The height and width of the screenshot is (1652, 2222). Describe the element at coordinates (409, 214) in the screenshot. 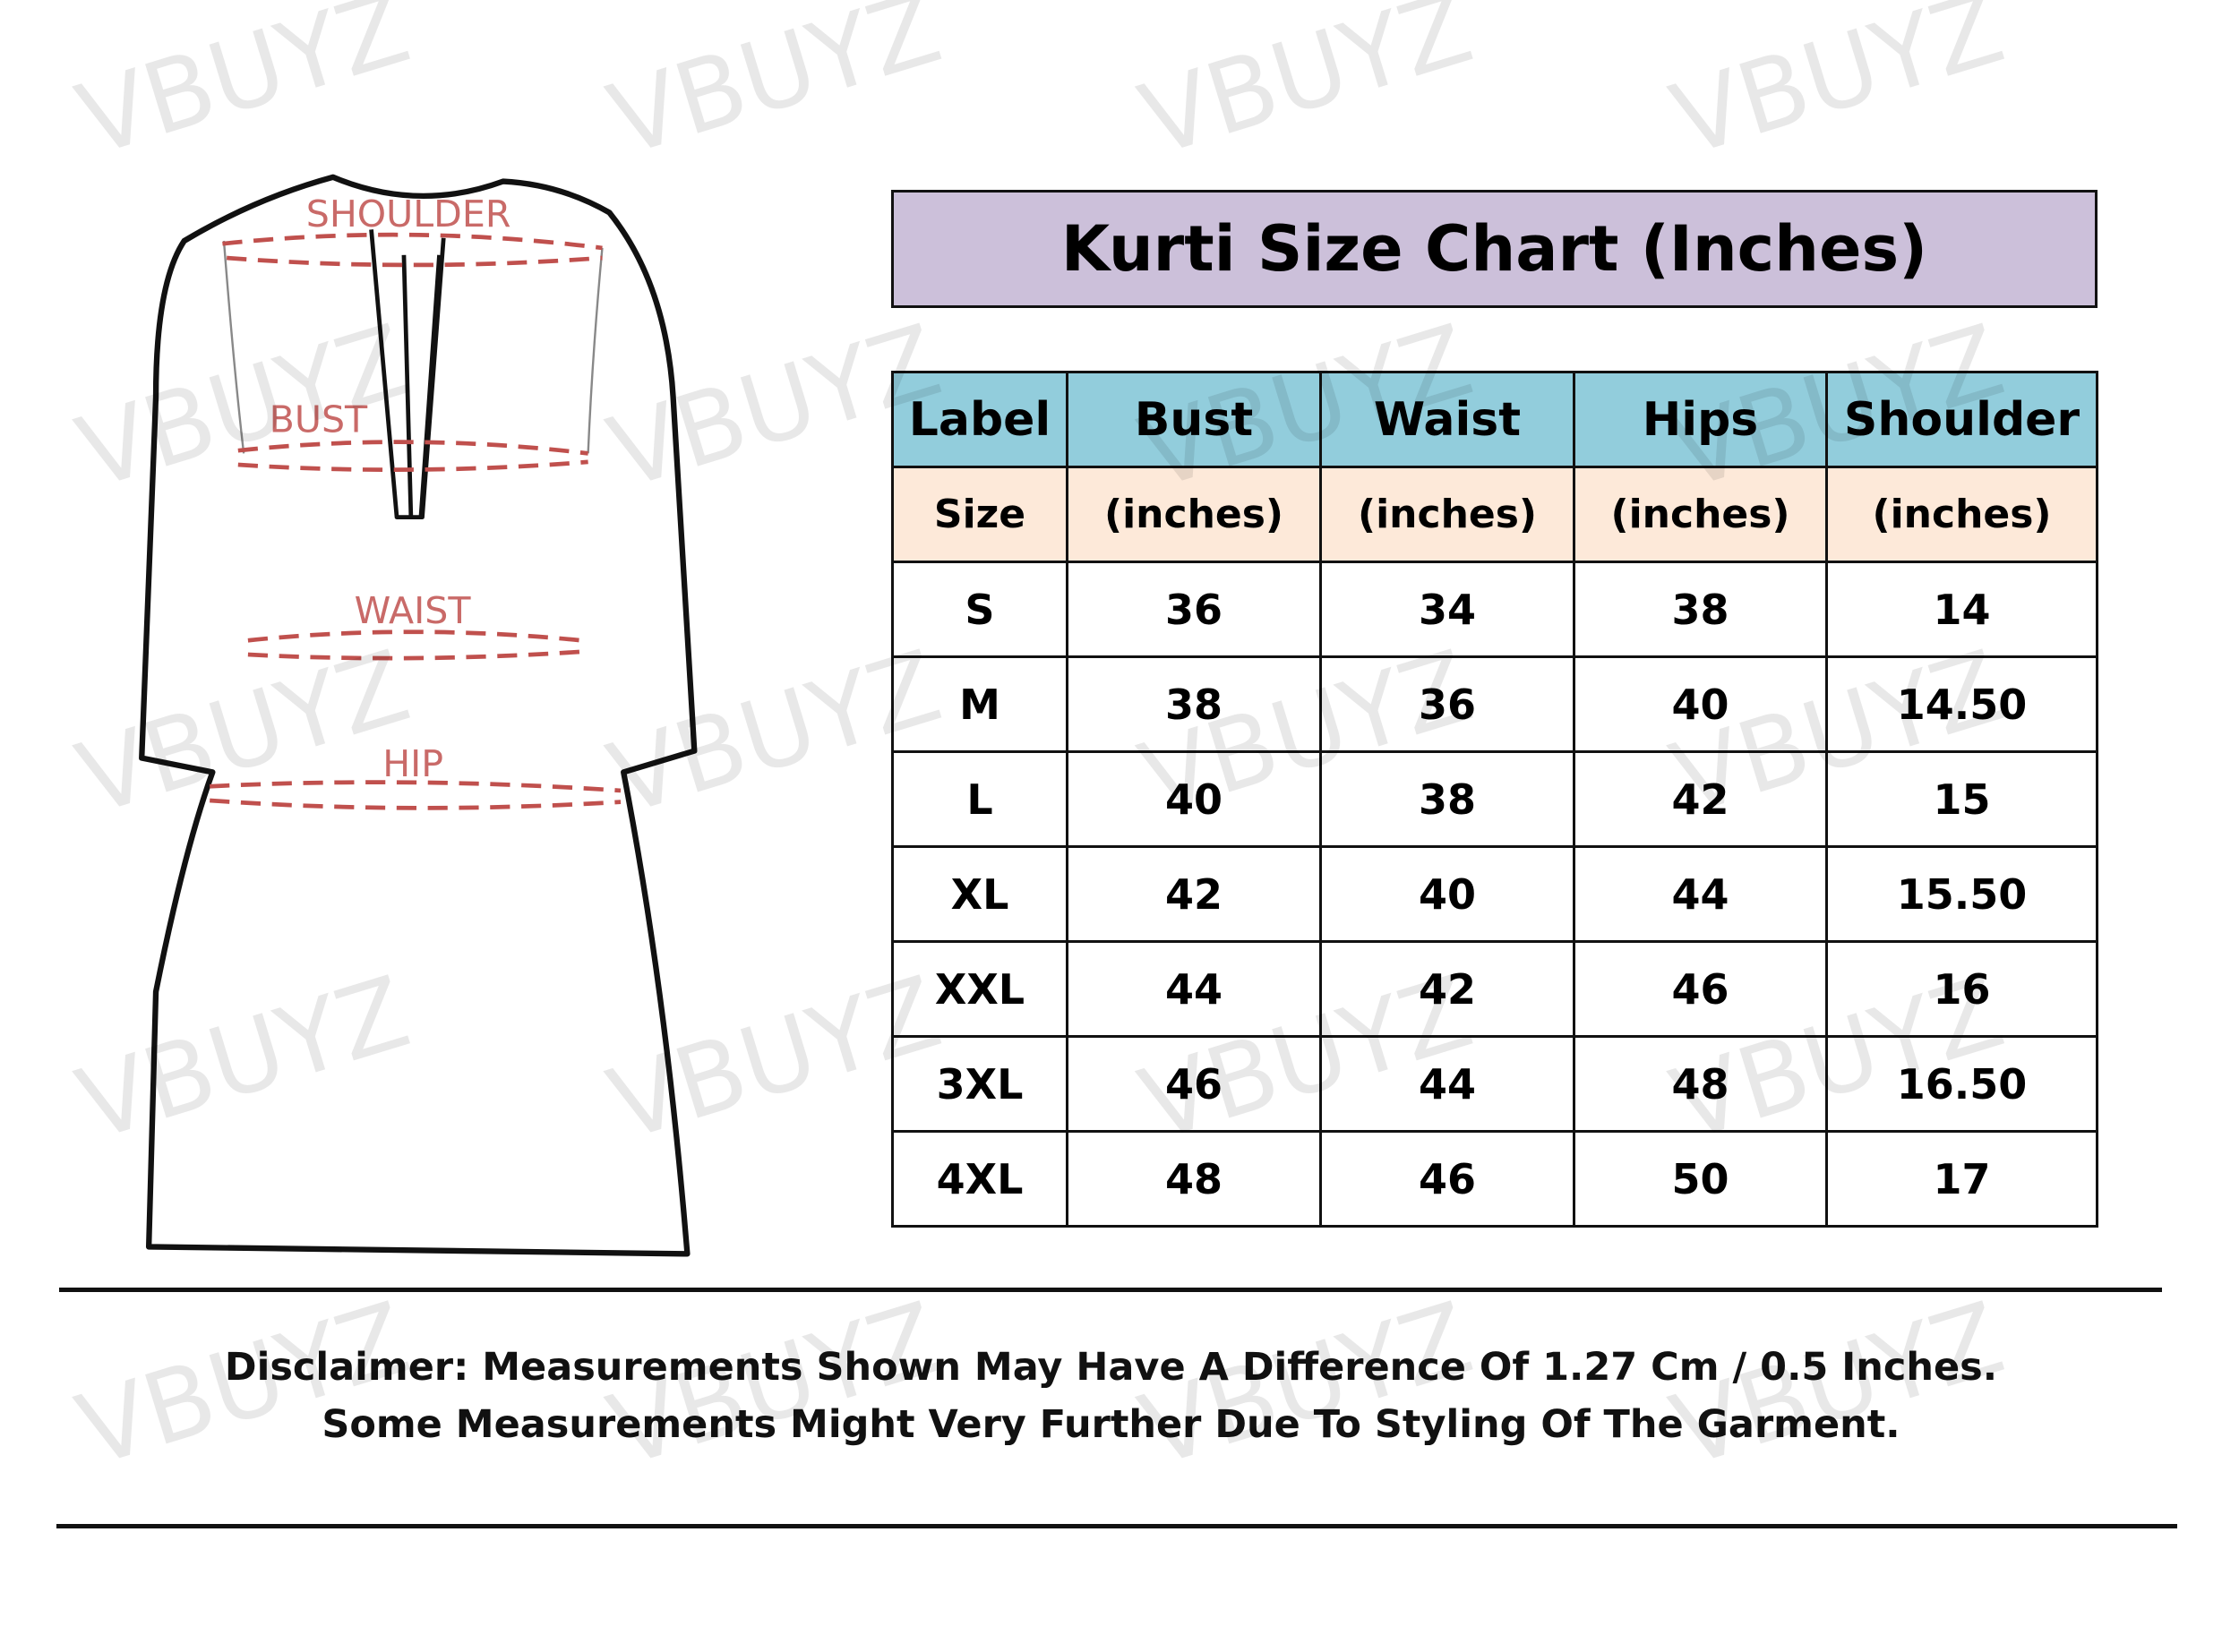

I see `shoulder-label: SHOULDER` at that location.